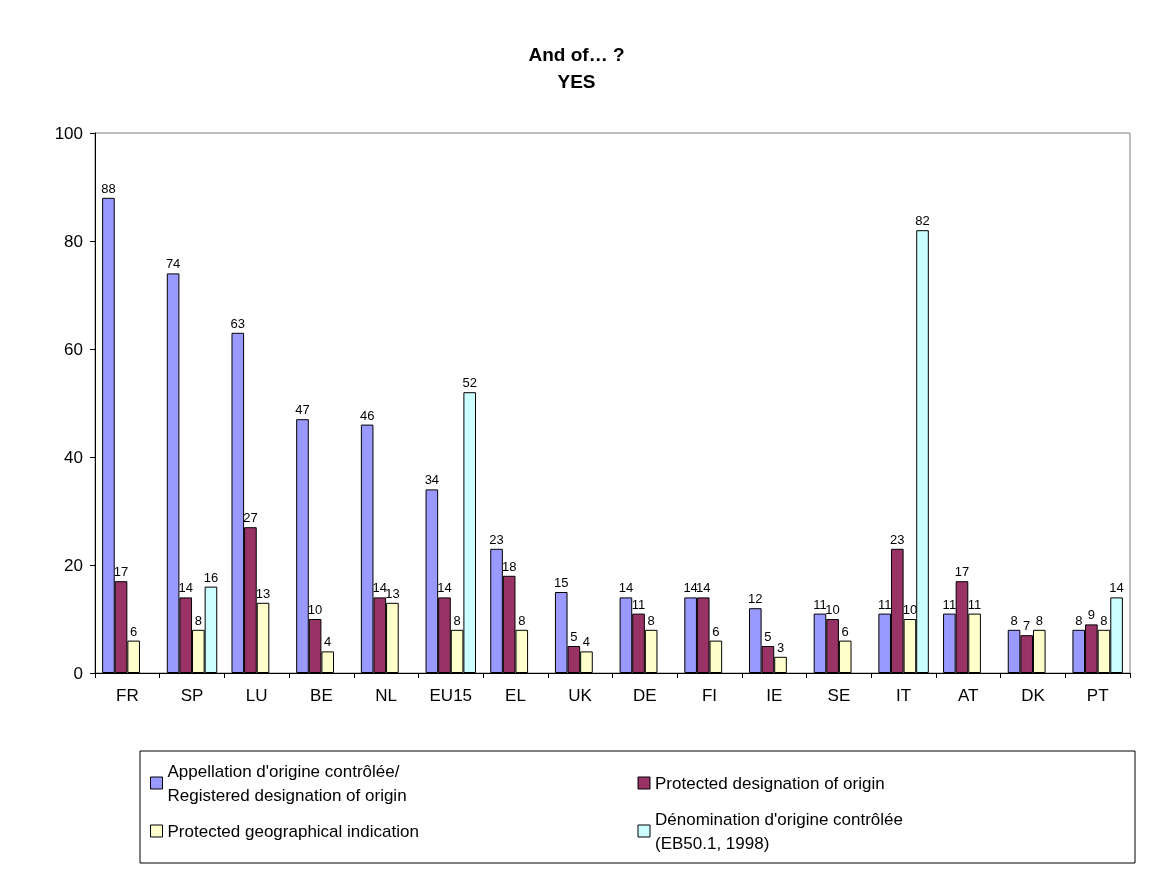 This screenshot has height=883, width=1153. Describe the element at coordinates (469, 383) in the screenshot. I see `data-label: 52` at that location.